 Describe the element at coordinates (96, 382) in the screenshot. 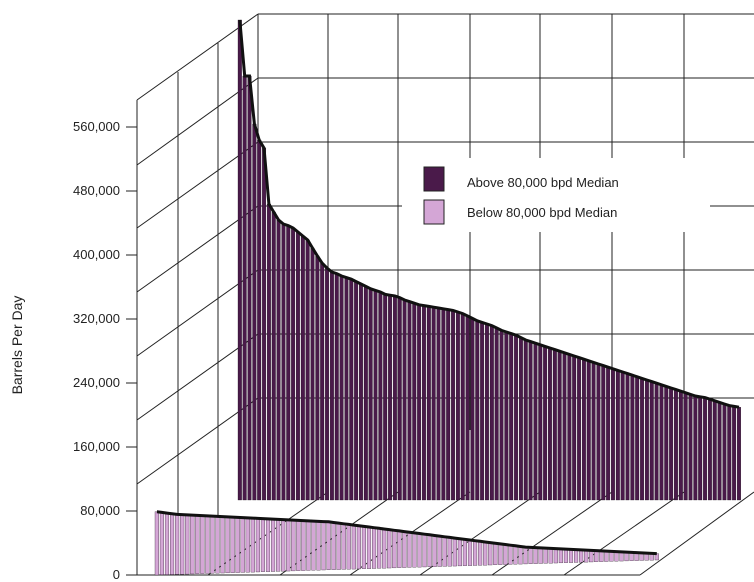

I see `y-tick-label: 240,000` at that location.